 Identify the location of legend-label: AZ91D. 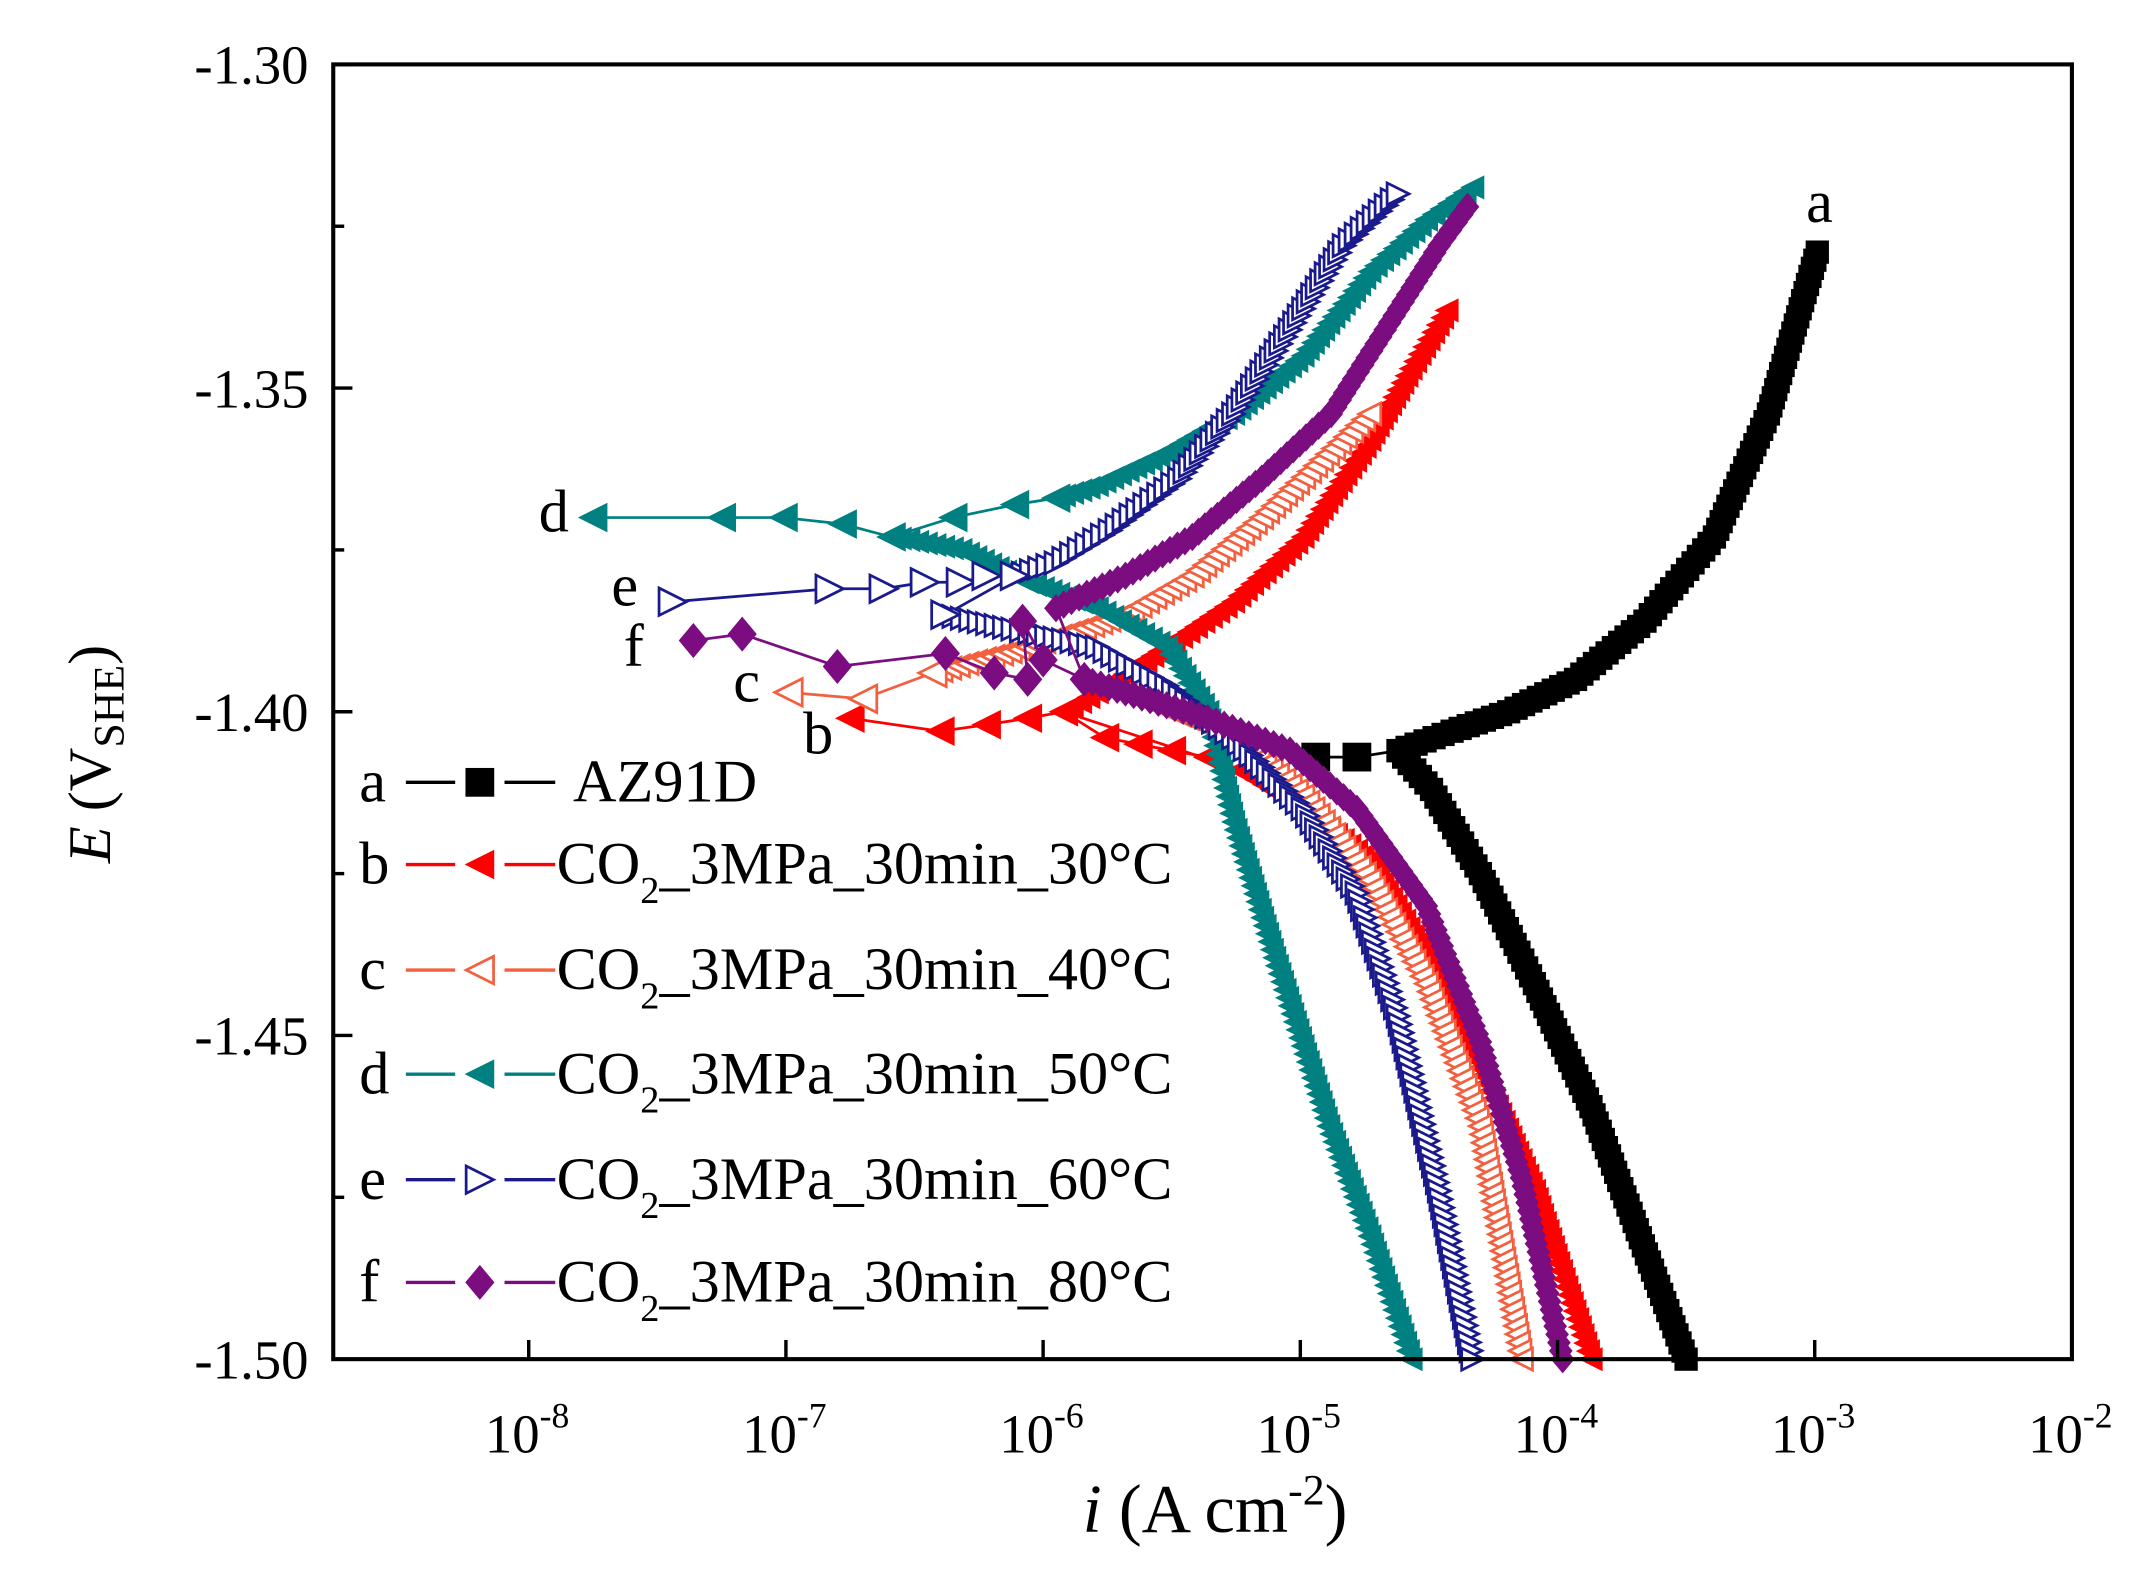
(665, 782).